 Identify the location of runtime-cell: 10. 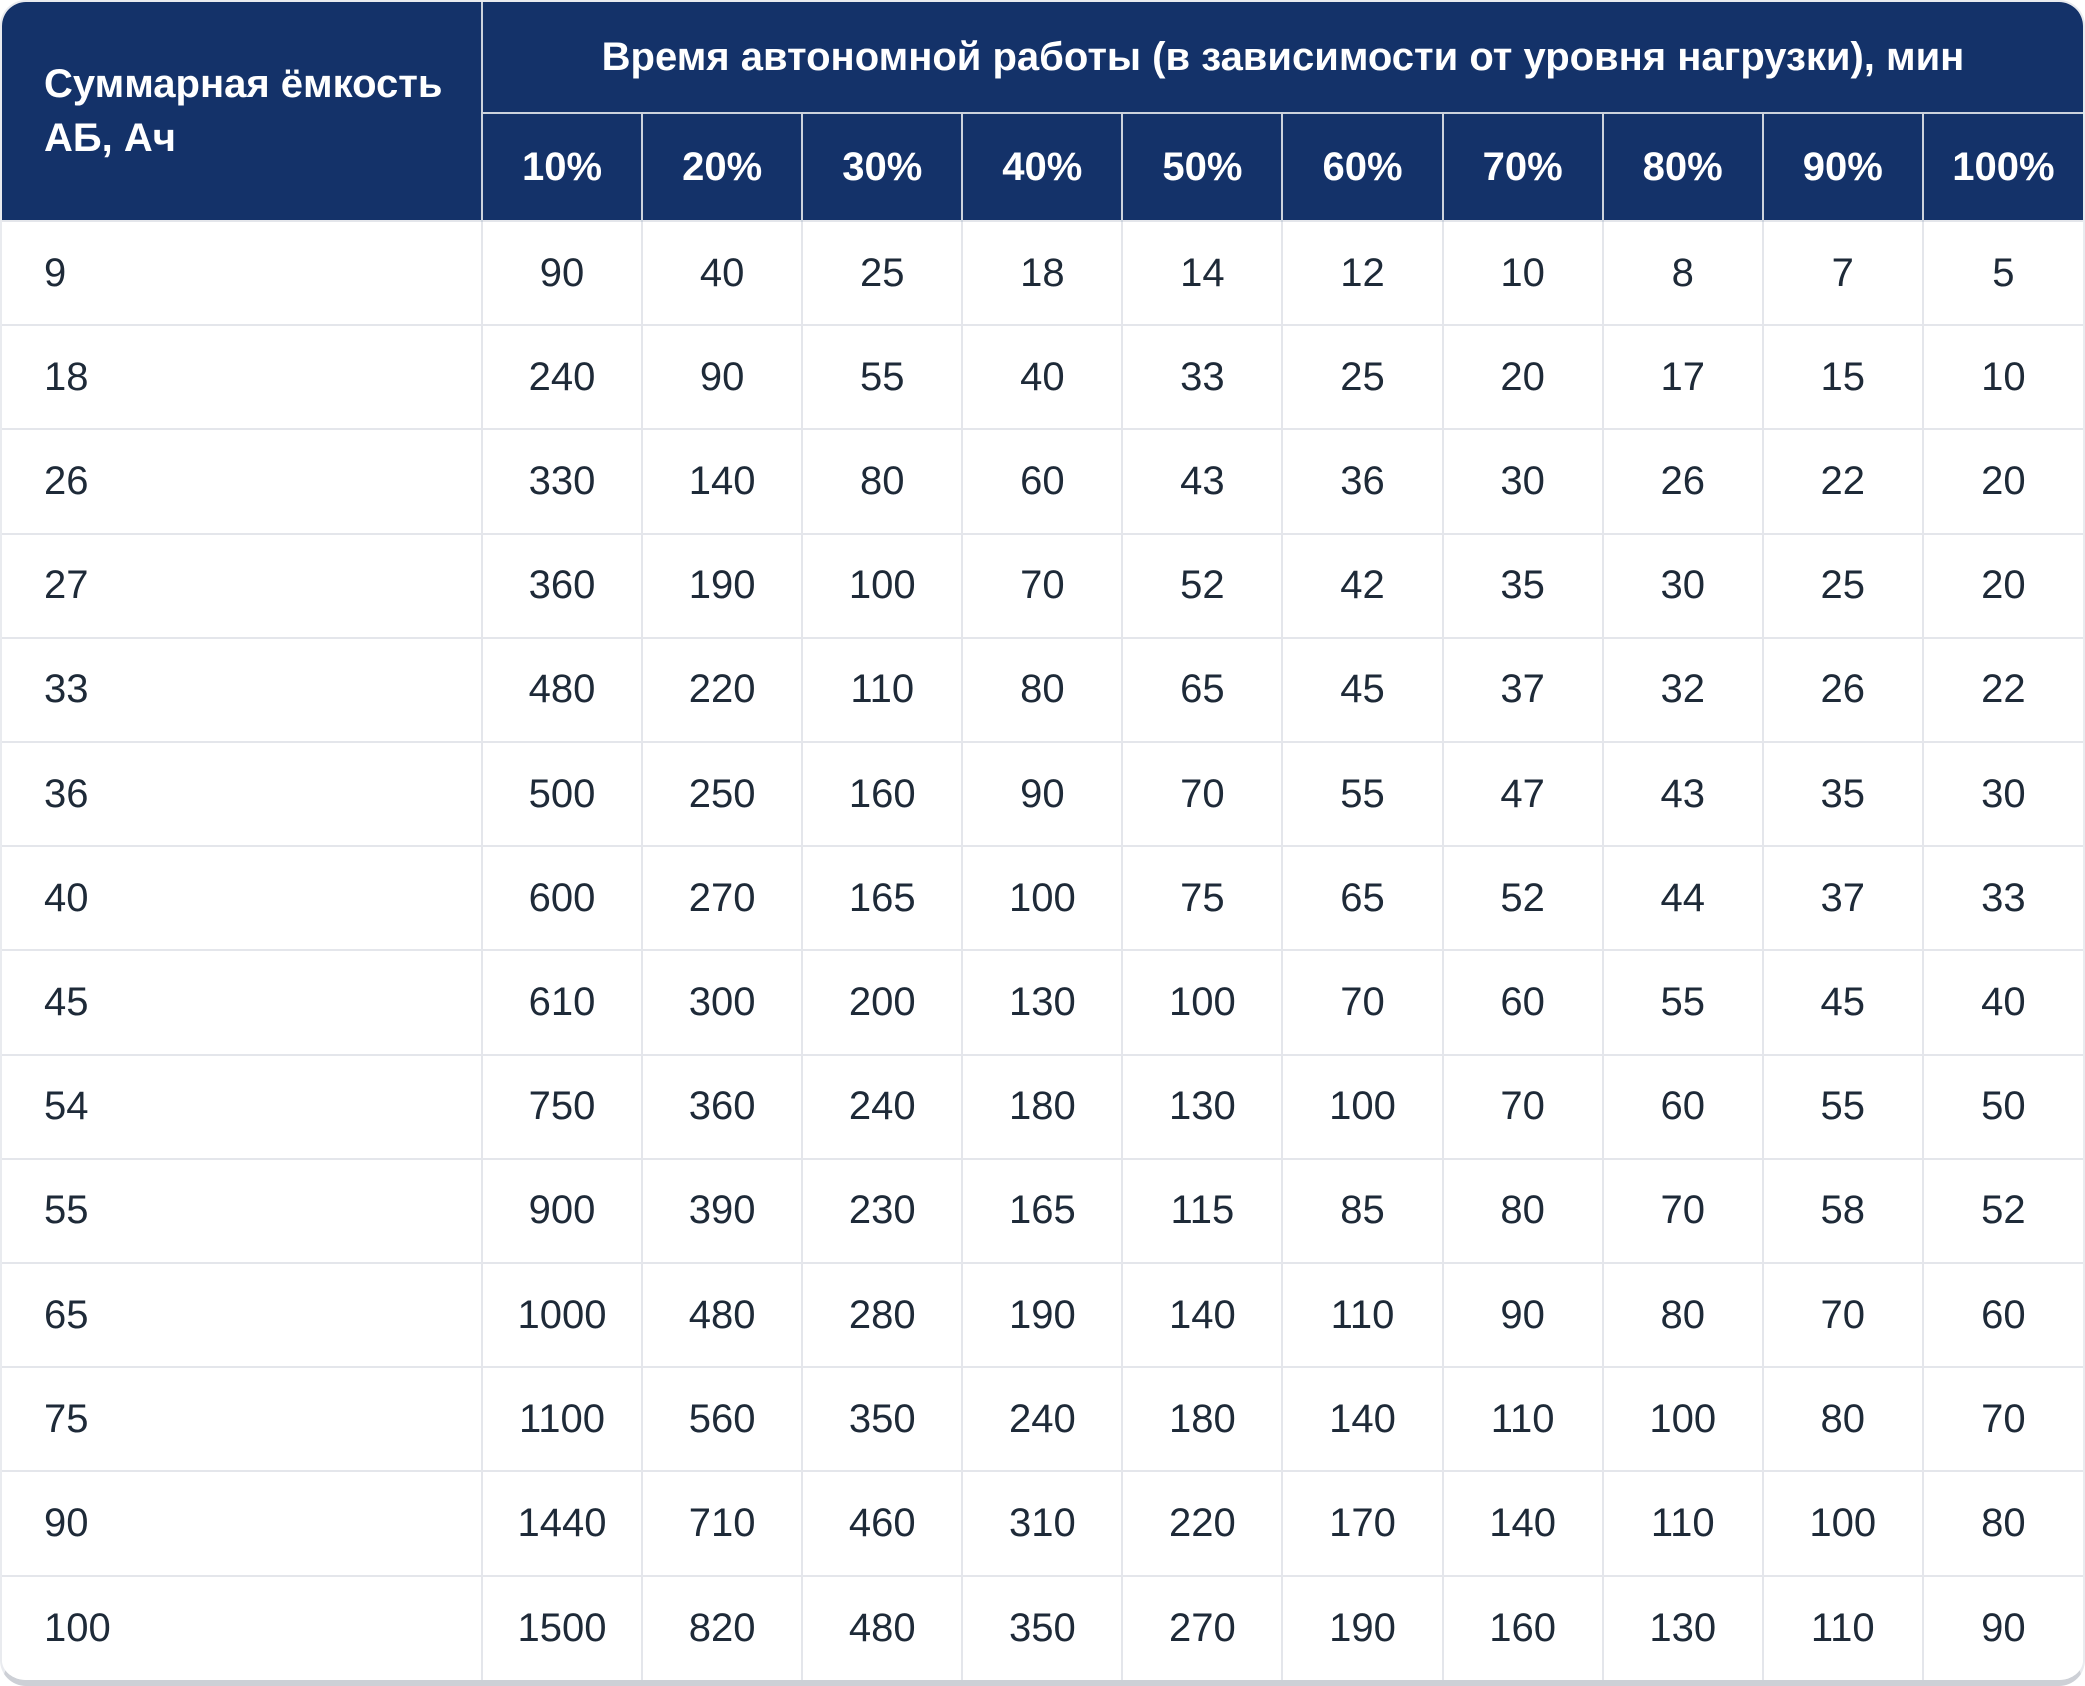
(1522, 272).